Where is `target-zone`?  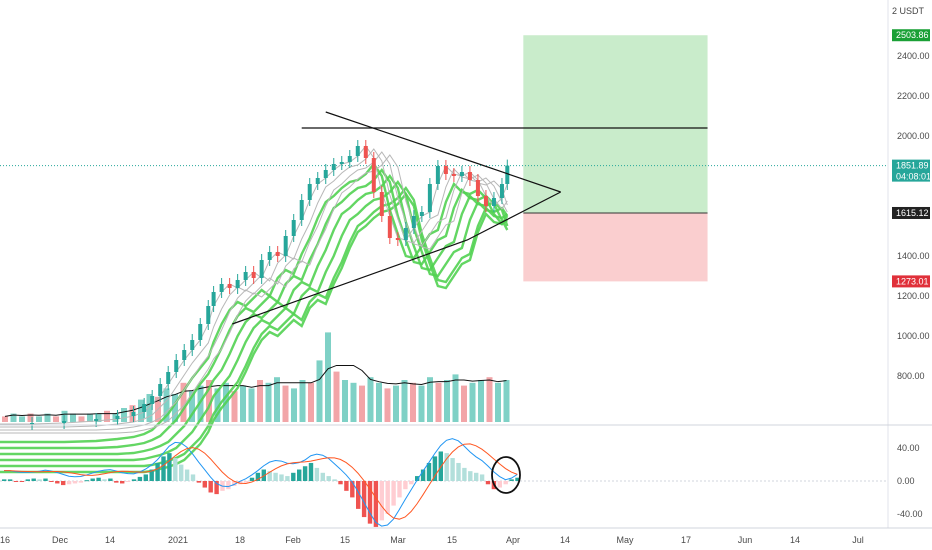
target-zone is located at coordinates (615, 124).